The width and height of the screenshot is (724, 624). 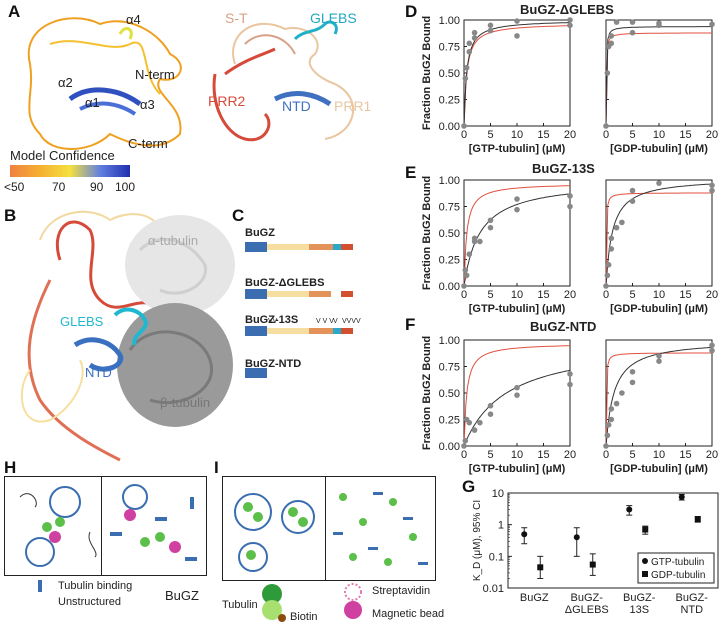 I want to click on bead-glyph, so click(x=353, y=601).